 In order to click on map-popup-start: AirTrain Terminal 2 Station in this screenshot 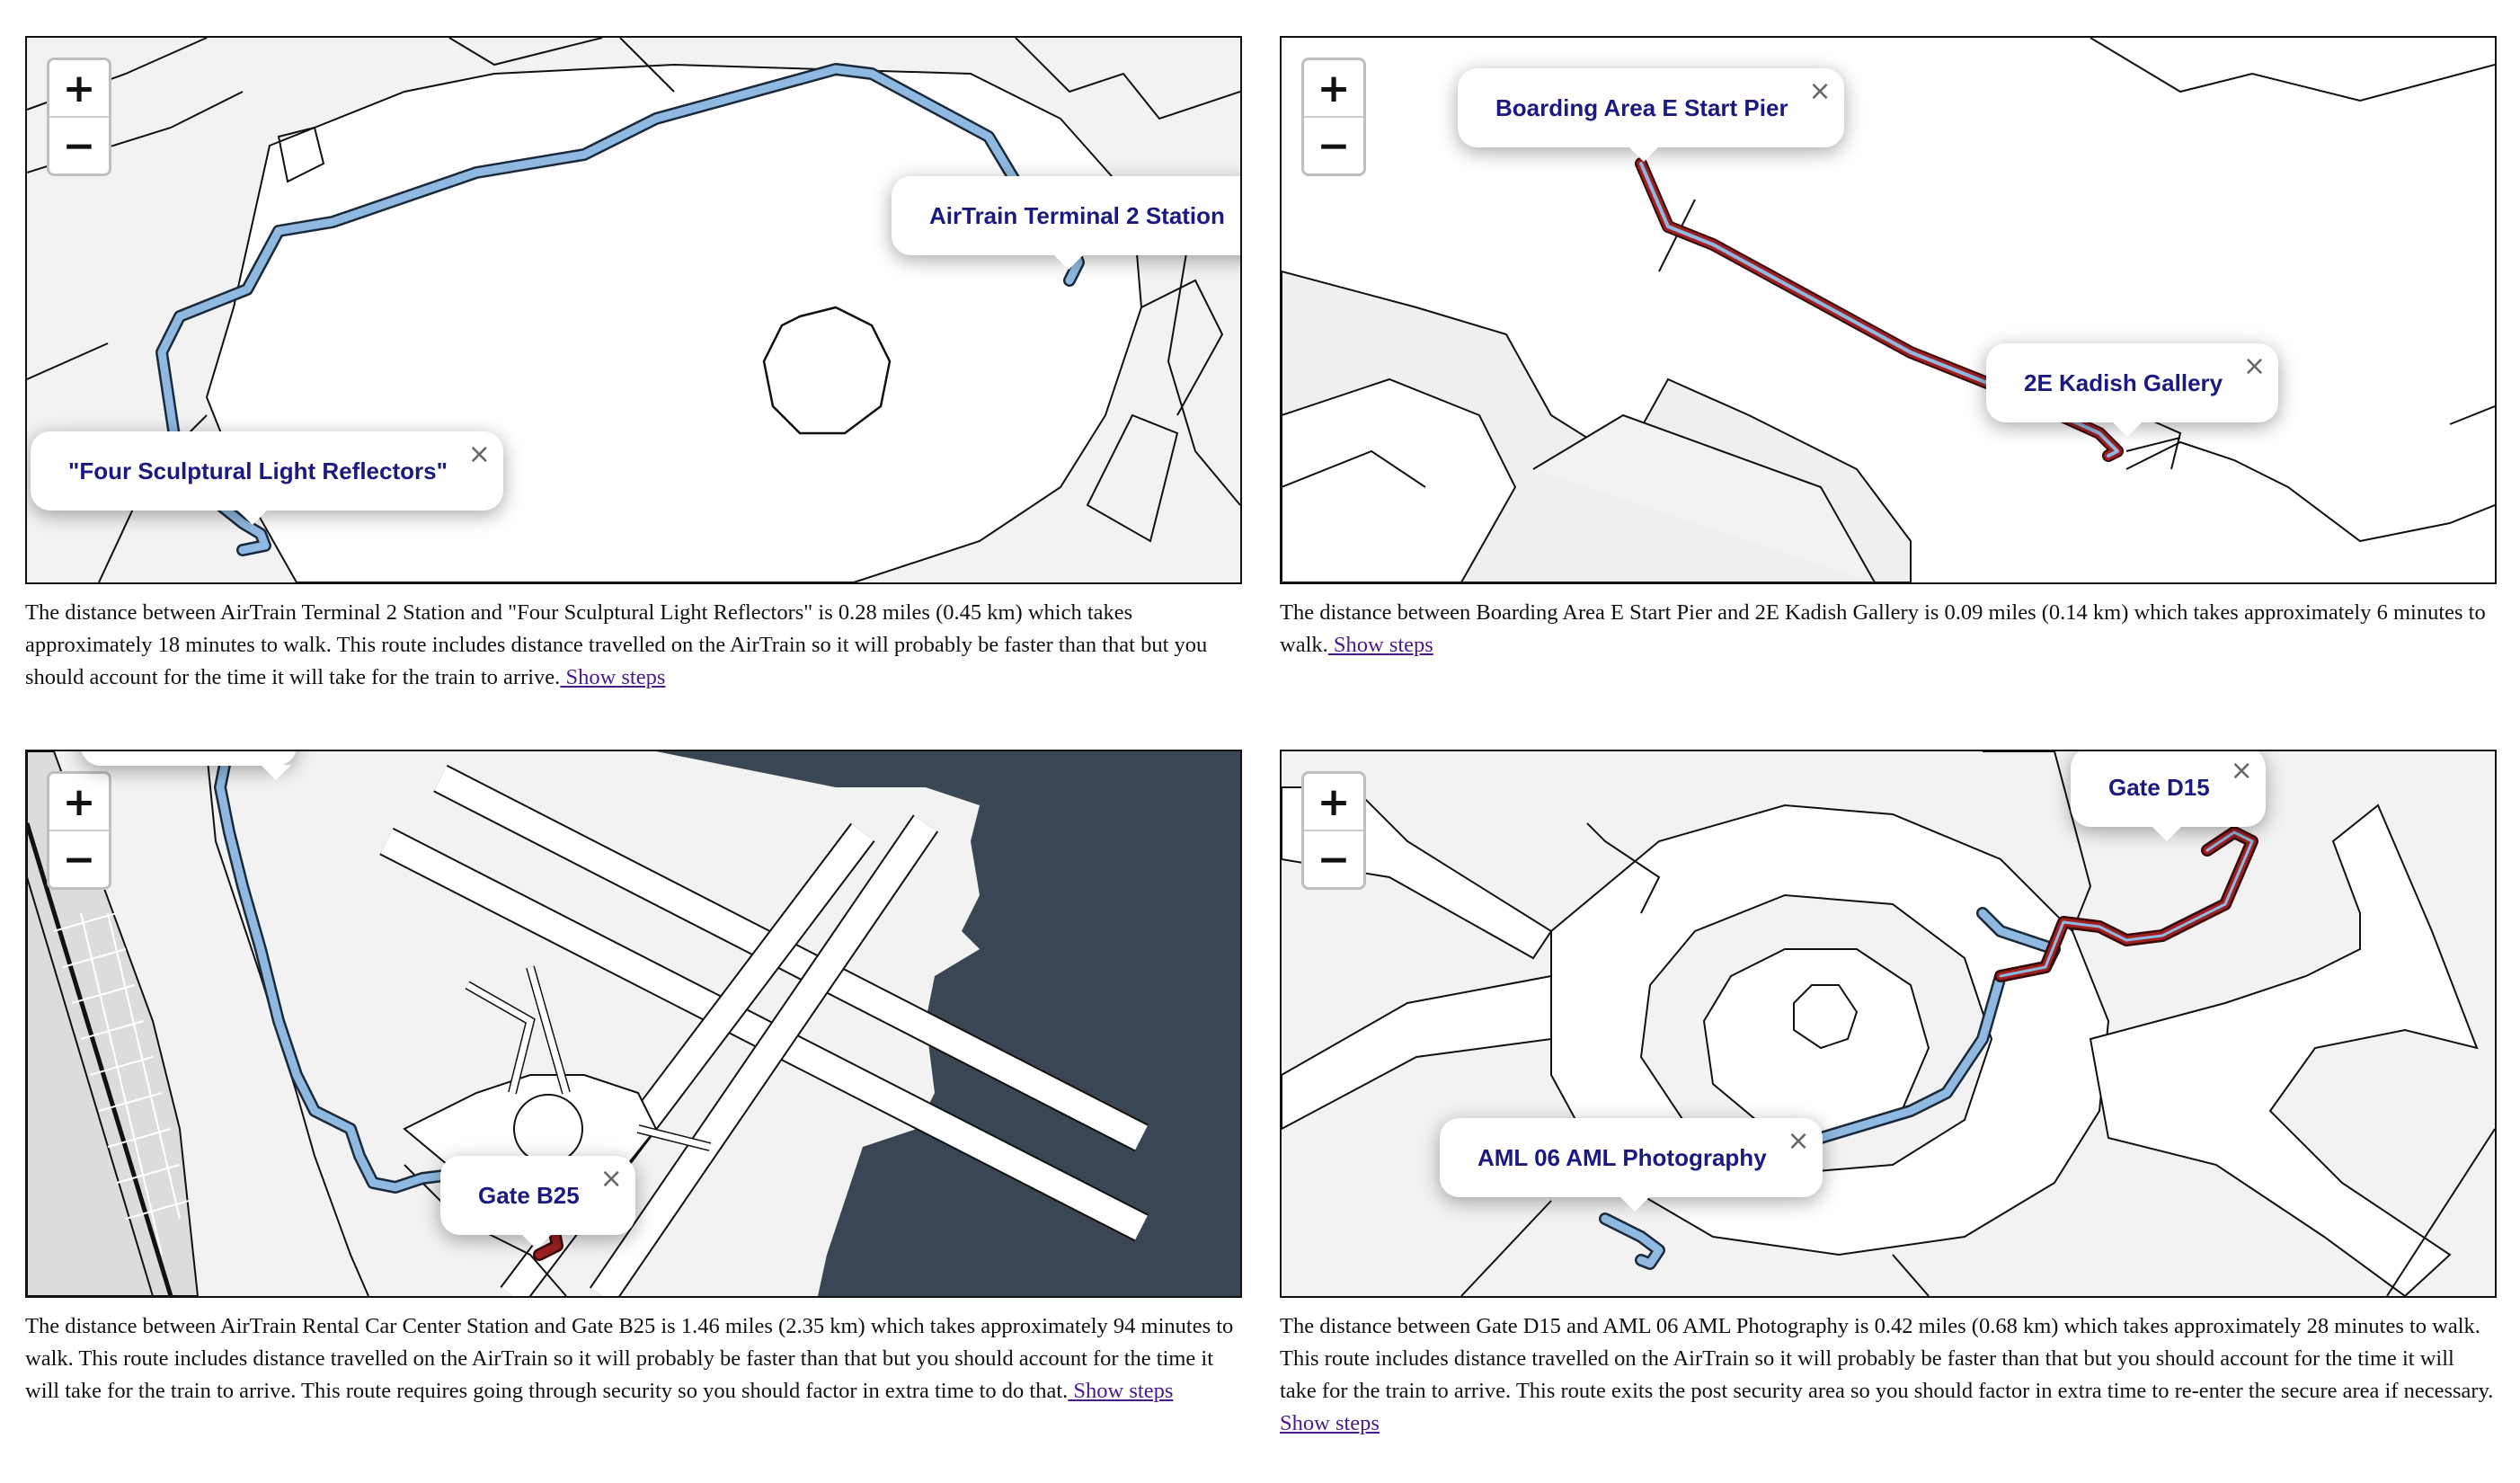, I will do `click(1066, 223)`.